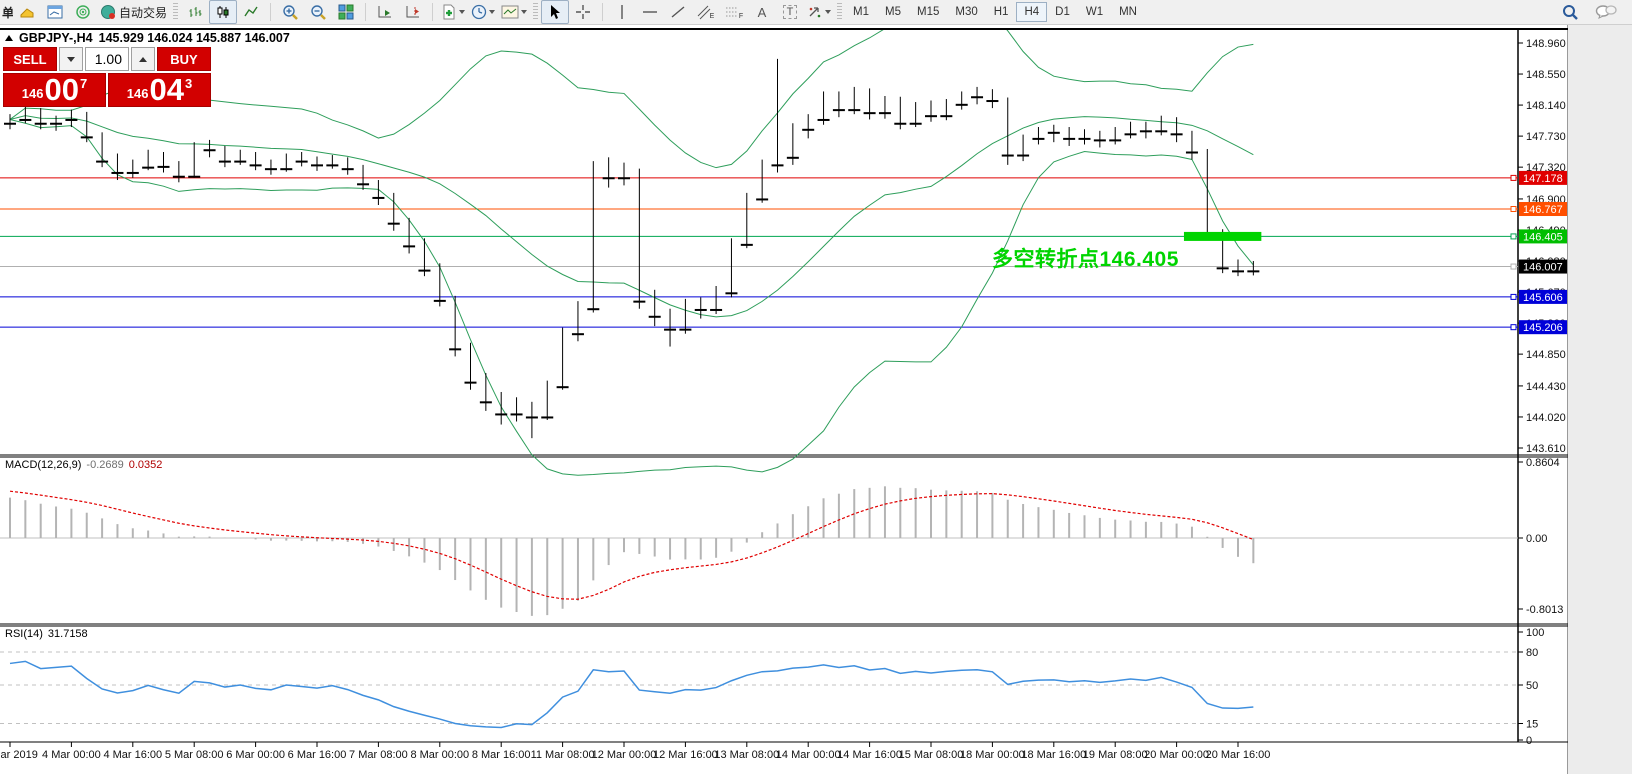 The width and height of the screenshot is (1632, 774). I want to click on svg-text: 144.430, so click(1546, 387).